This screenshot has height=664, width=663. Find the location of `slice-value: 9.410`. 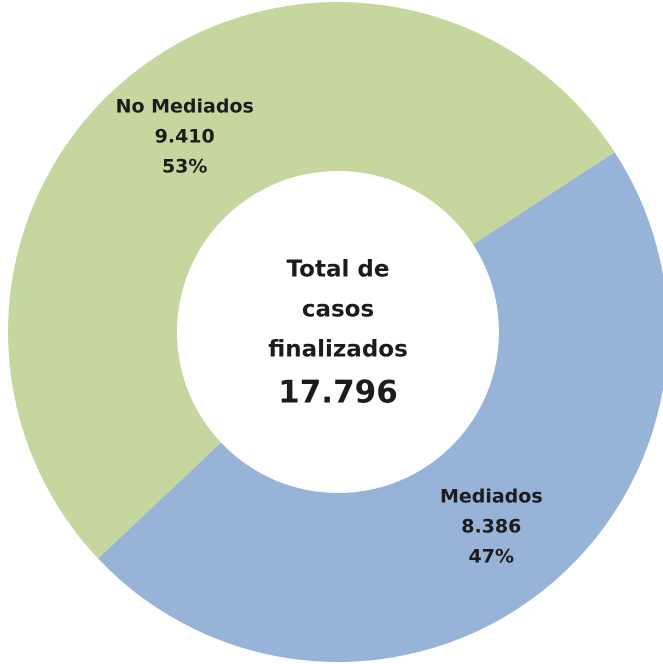

slice-value: 9.410 is located at coordinates (185, 137).